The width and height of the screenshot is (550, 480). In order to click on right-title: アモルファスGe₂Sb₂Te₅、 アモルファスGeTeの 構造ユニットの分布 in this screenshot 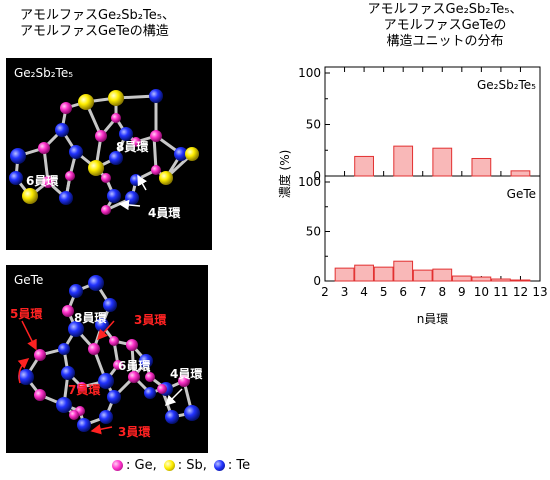, I will do `click(445, 26)`.